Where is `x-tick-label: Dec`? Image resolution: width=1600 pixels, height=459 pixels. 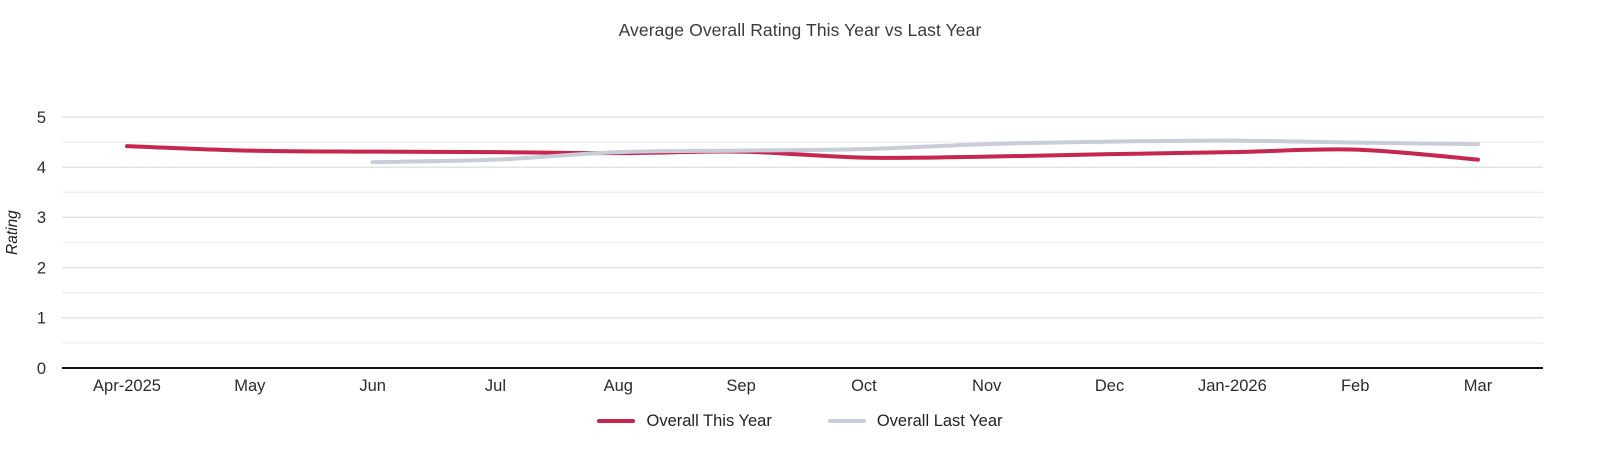
x-tick-label: Dec is located at coordinates (1109, 386).